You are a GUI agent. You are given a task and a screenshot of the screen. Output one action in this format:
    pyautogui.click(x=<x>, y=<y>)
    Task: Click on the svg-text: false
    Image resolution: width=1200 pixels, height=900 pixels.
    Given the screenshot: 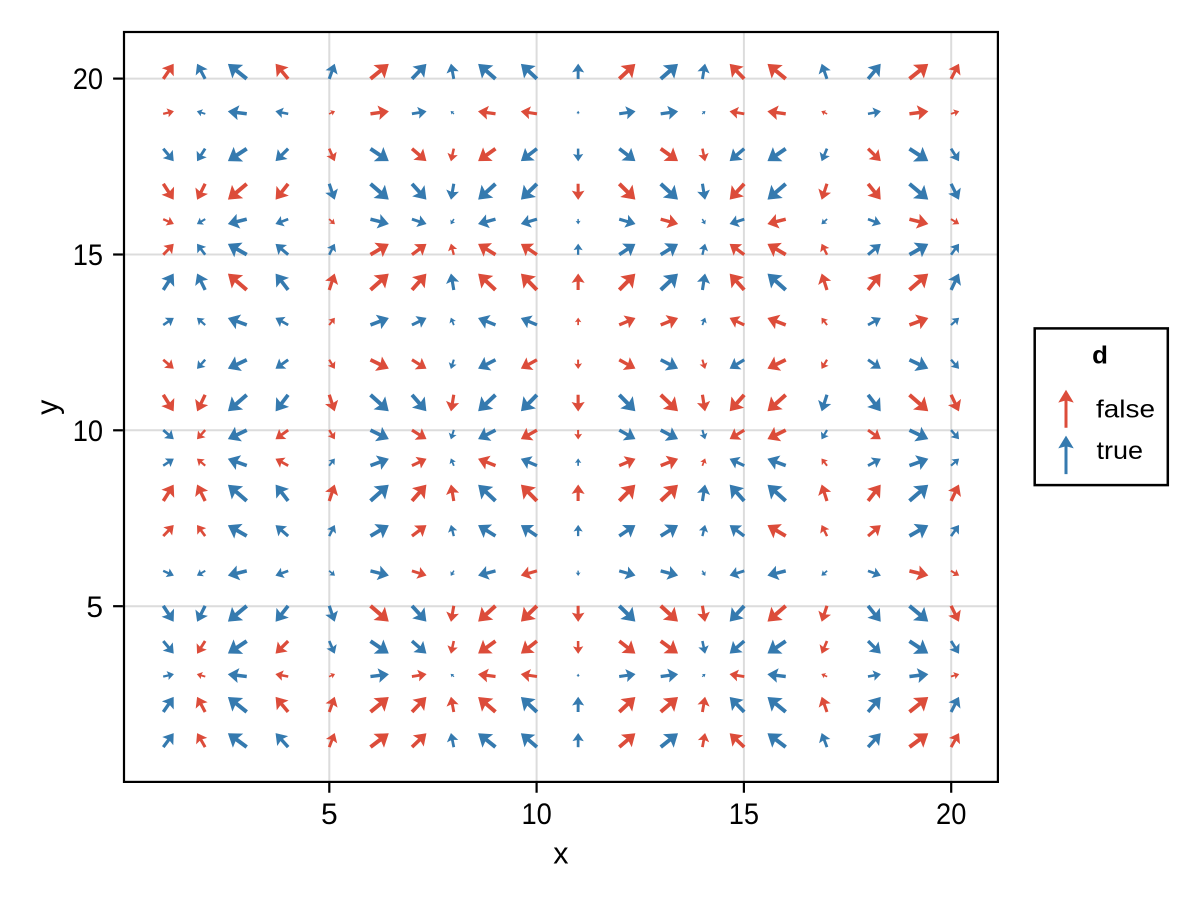 What is the action you would take?
    pyautogui.click(x=1125, y=410)
    